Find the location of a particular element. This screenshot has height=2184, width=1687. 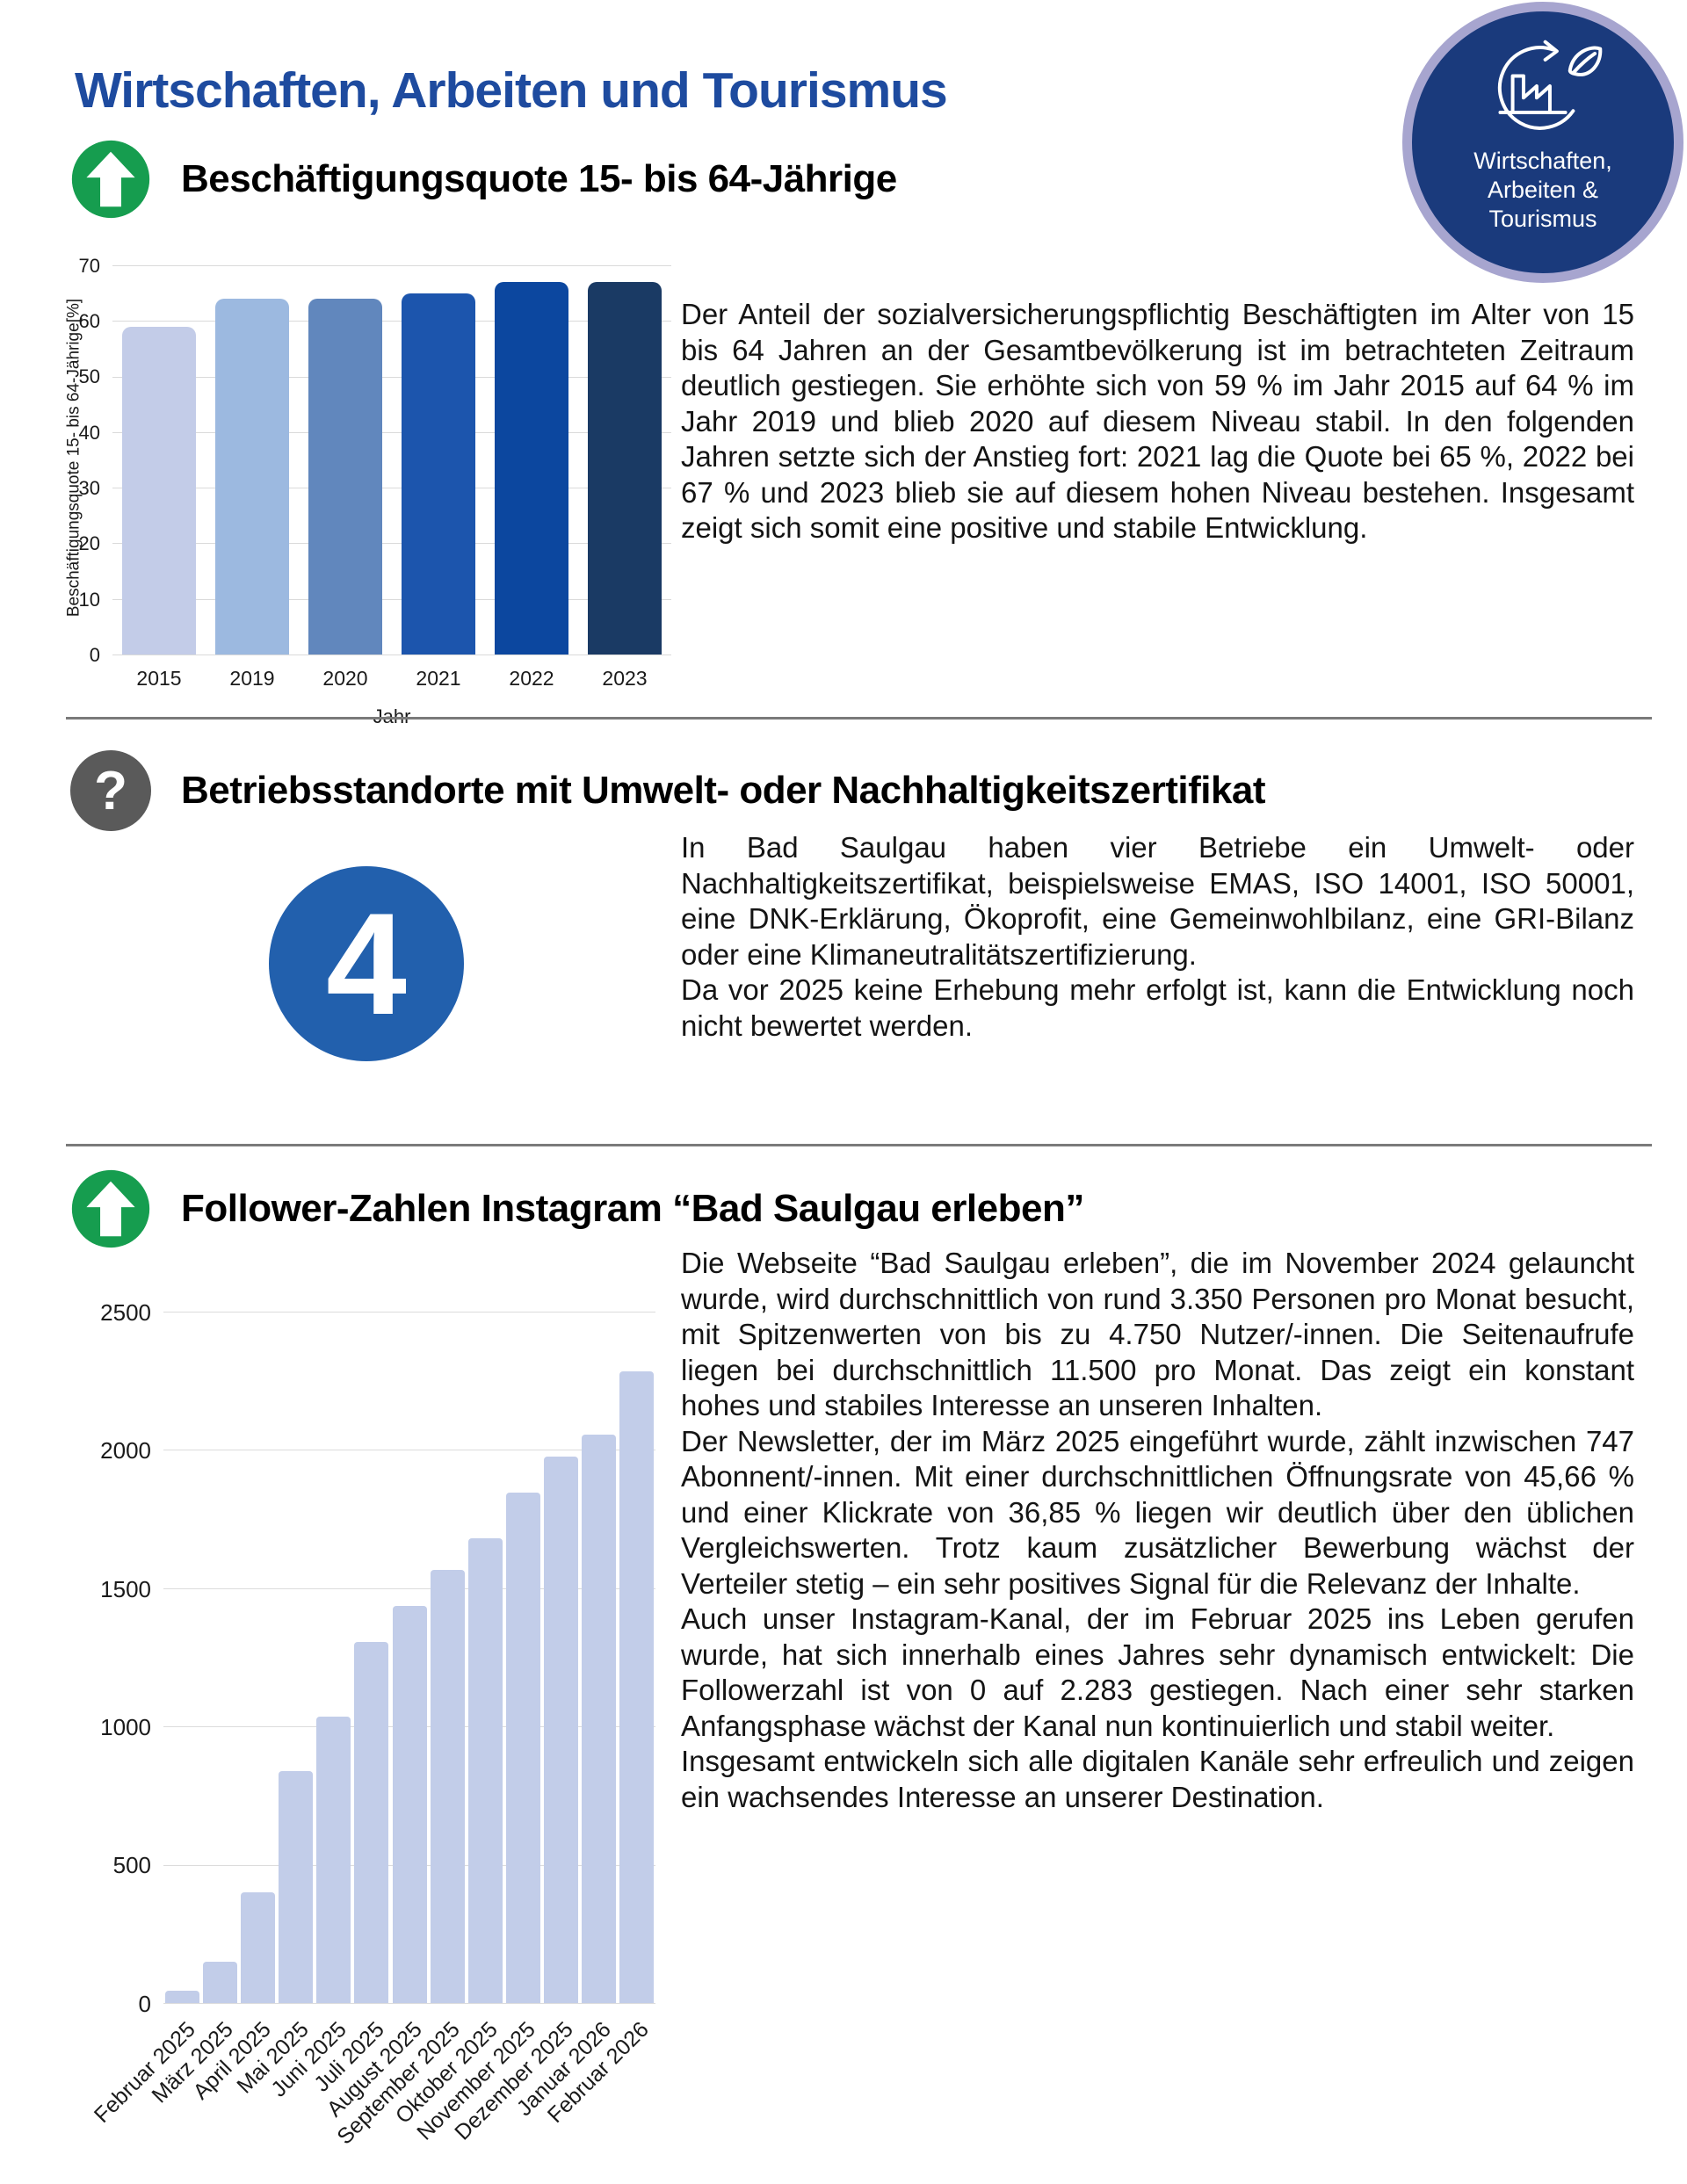

certificate-count-badge: 4 is located at coordinates (366, 964).